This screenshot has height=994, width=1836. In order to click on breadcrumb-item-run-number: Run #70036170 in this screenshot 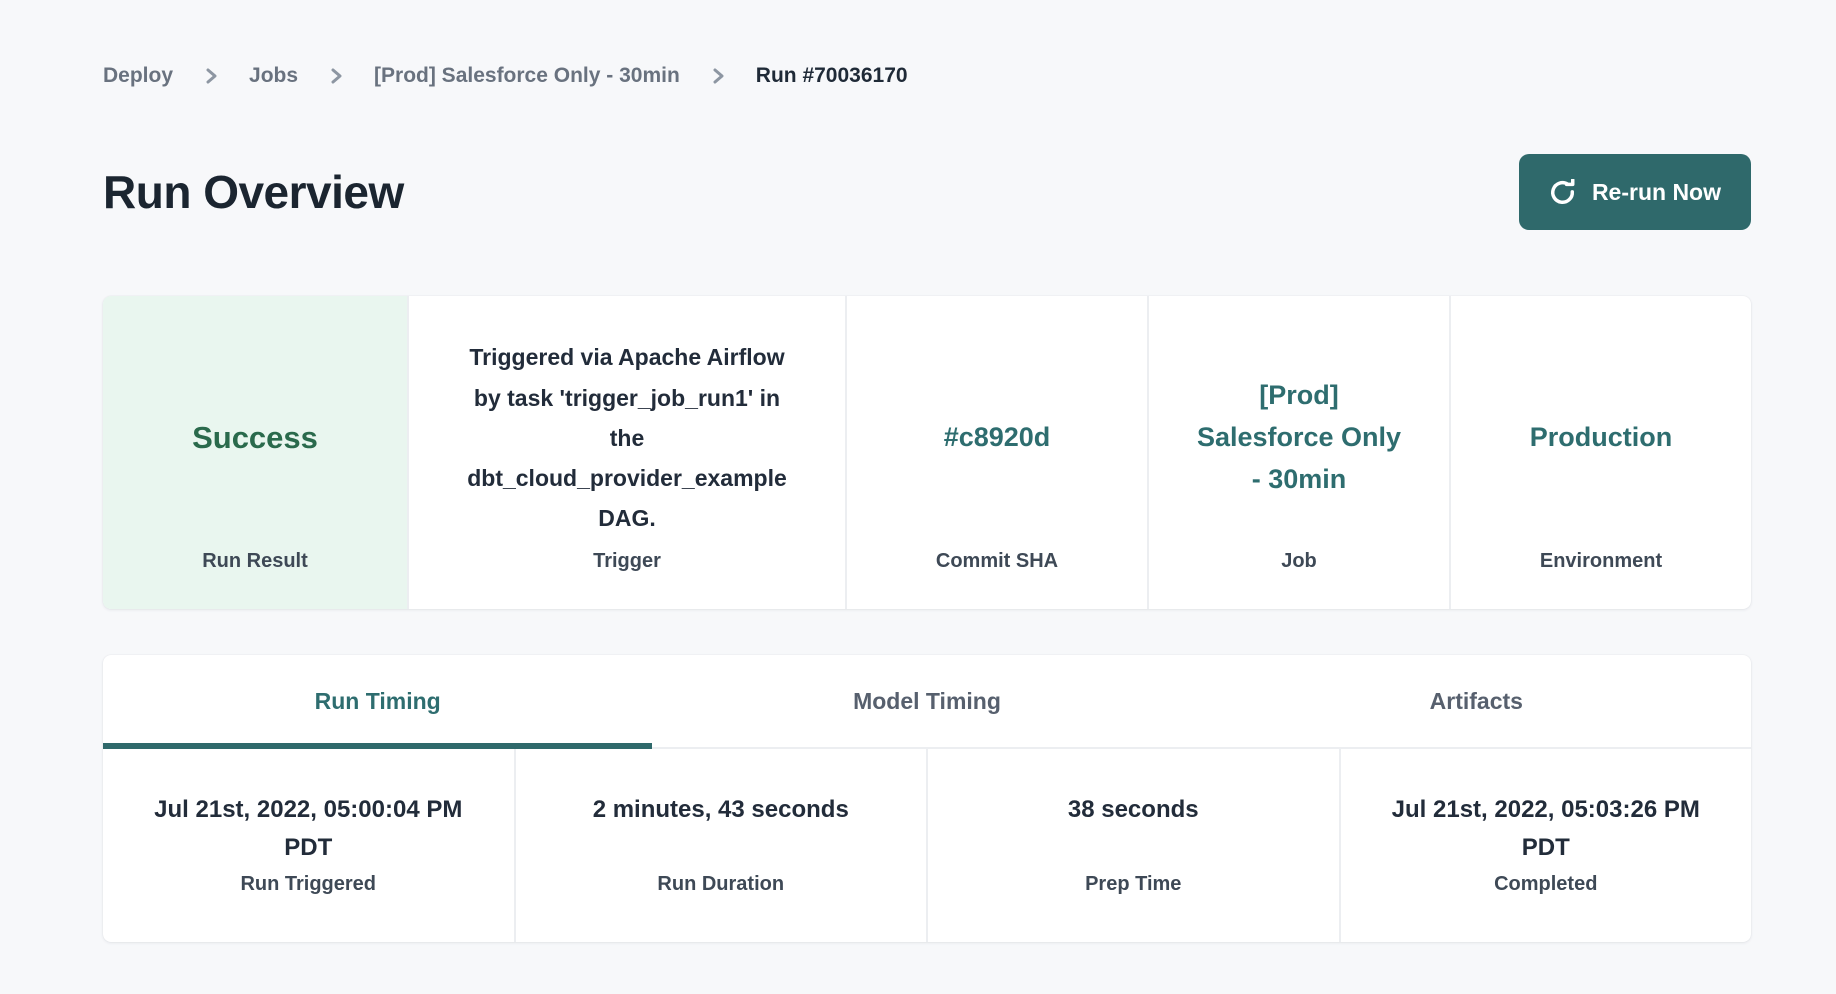, I will do `click(831, 75)`.